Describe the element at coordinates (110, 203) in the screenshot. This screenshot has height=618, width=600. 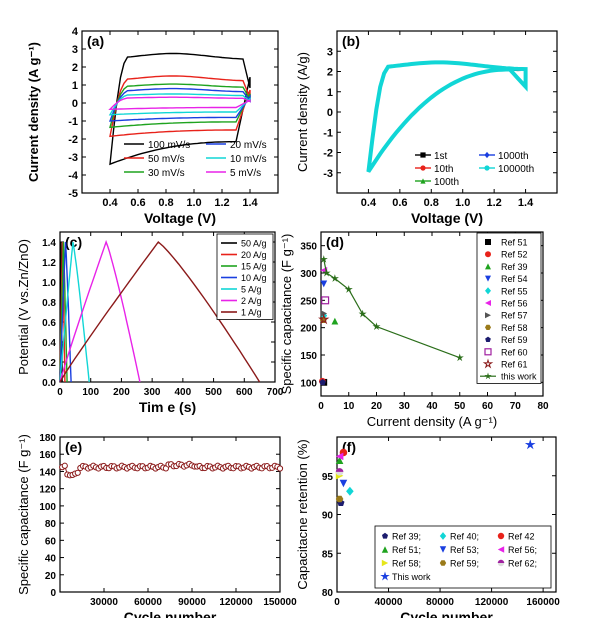
I see `x-tick-label: 0.4` at that location.